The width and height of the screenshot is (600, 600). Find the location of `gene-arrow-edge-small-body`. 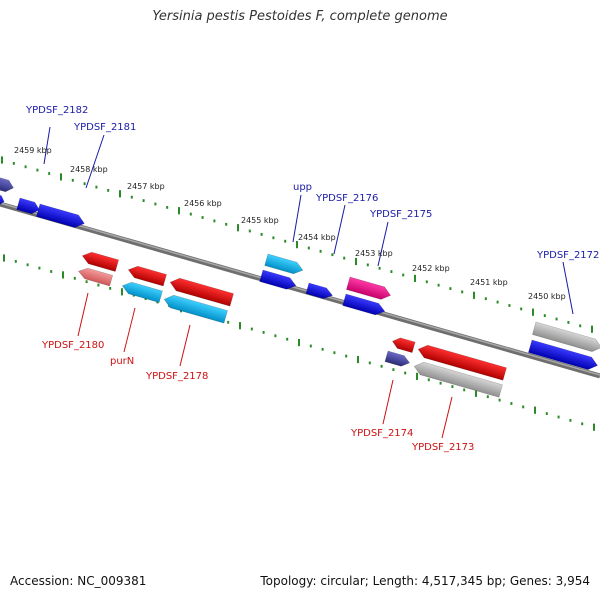

gene-arrow-edge-small-body is located at coordinates (2, 199).